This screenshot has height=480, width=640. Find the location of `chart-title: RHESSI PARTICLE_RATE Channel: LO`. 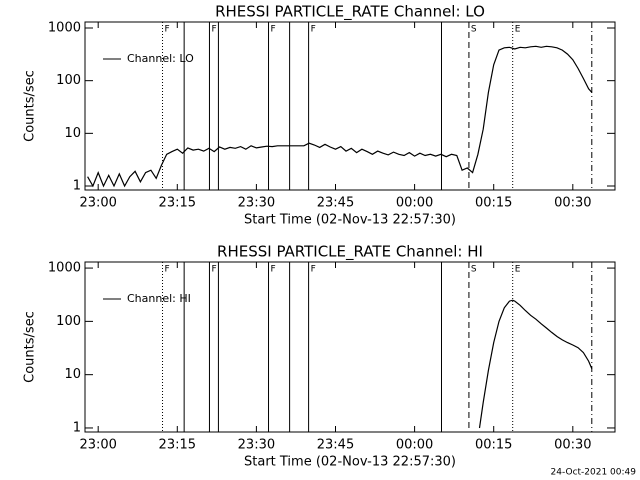

chart-title: RHESSI PARTICLE_RATE Channel: LO is located at coordinates (350, 12).